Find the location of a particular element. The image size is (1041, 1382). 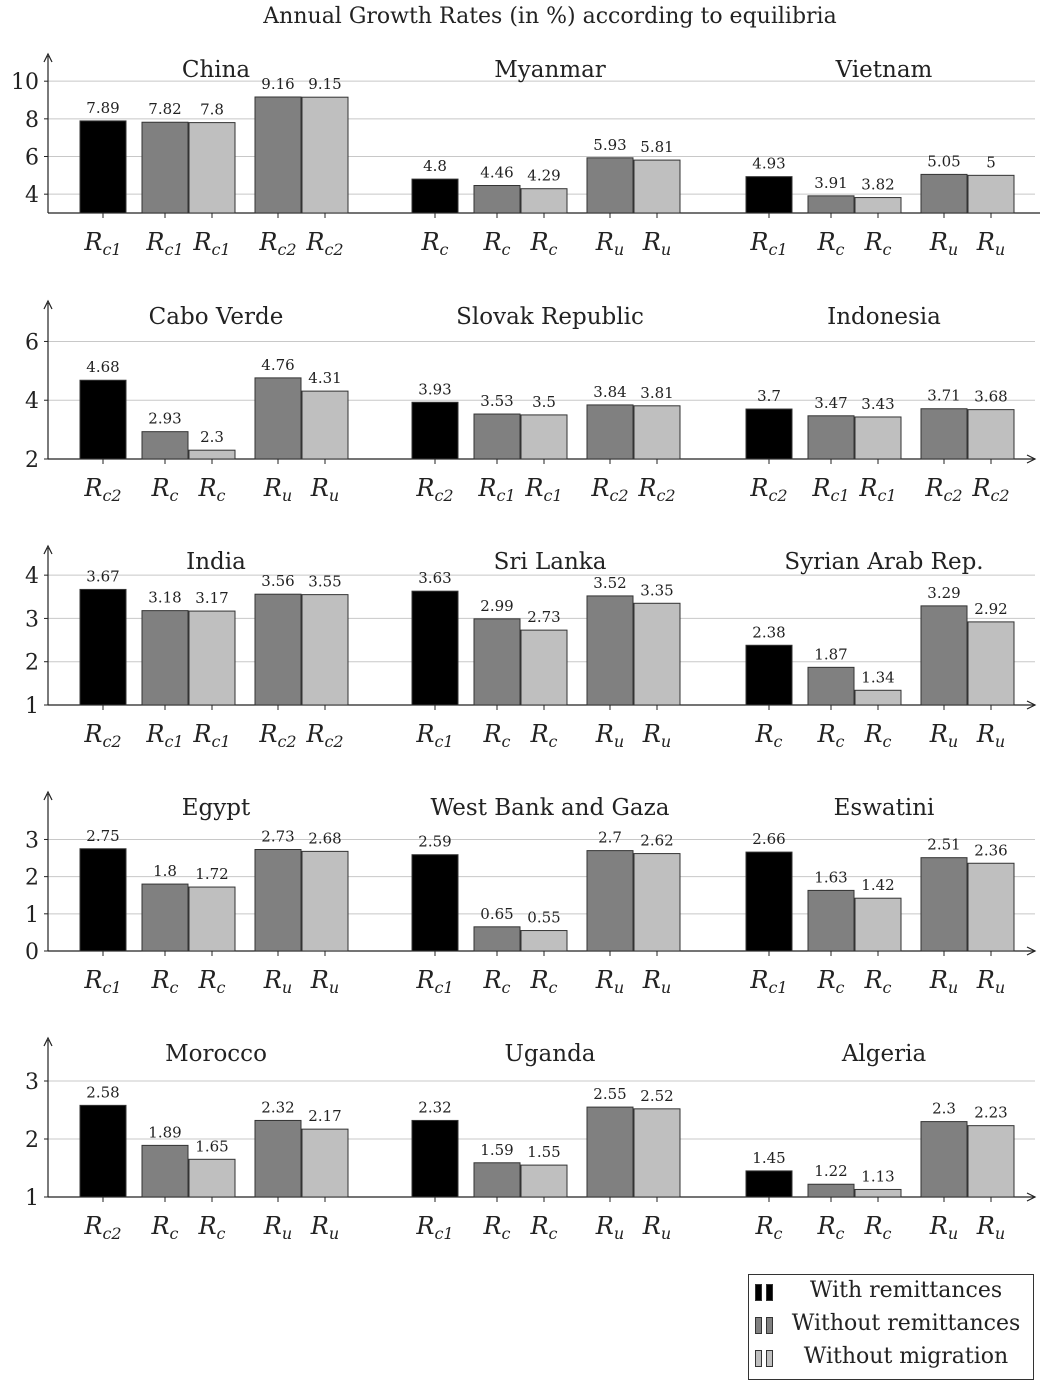

value-label: 3.35 is located at coordinates (656, 590).